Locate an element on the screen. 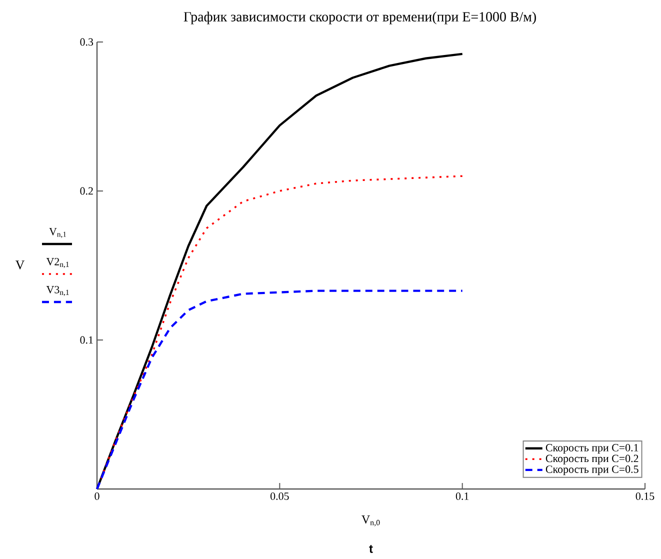 The height and width of the screenshot is (559, 661). text: V2$_{n,1}$ is located at coordinates (57, 263).